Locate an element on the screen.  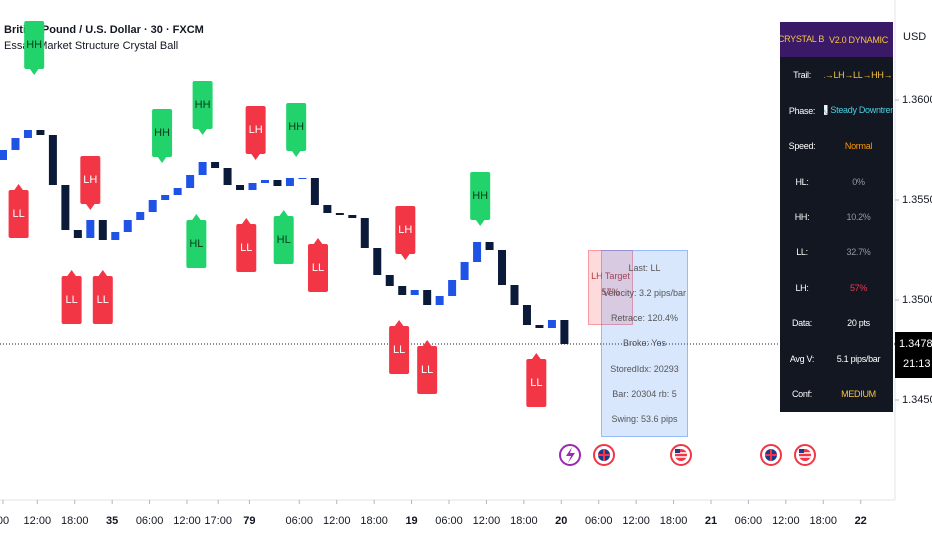
panel-label: LL: is located at coordinates (802, 252).